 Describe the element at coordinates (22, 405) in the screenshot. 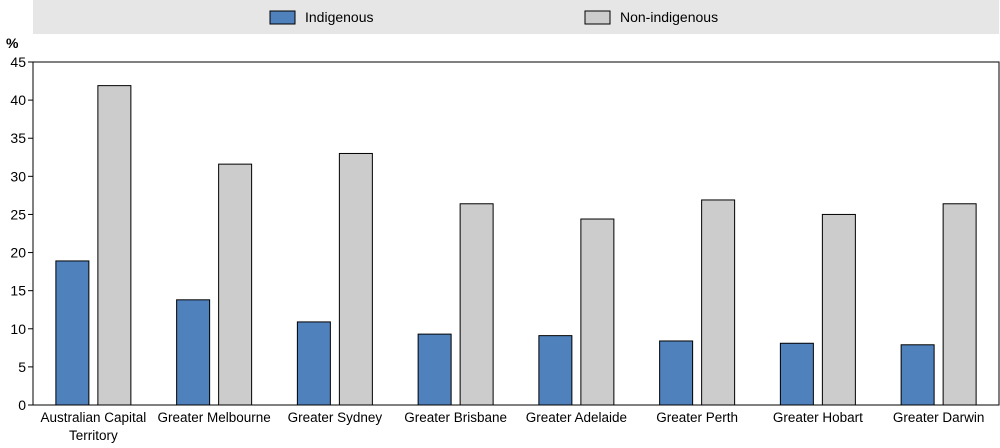

I see `y-tick-label: 0` at that location.